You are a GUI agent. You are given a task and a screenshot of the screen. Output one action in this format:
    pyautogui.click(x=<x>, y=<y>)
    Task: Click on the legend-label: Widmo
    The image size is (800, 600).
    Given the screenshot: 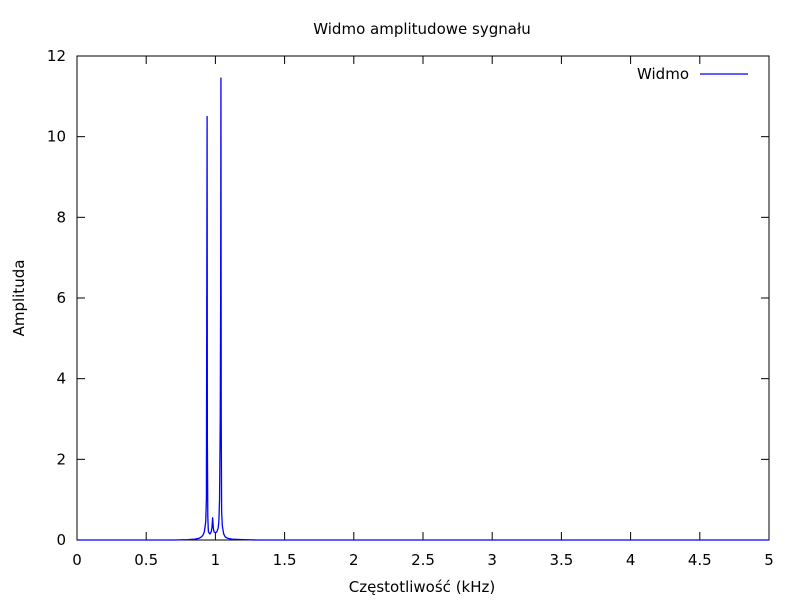 What is the action you would take?
    pyautogui.click(x=663, y=74)
    